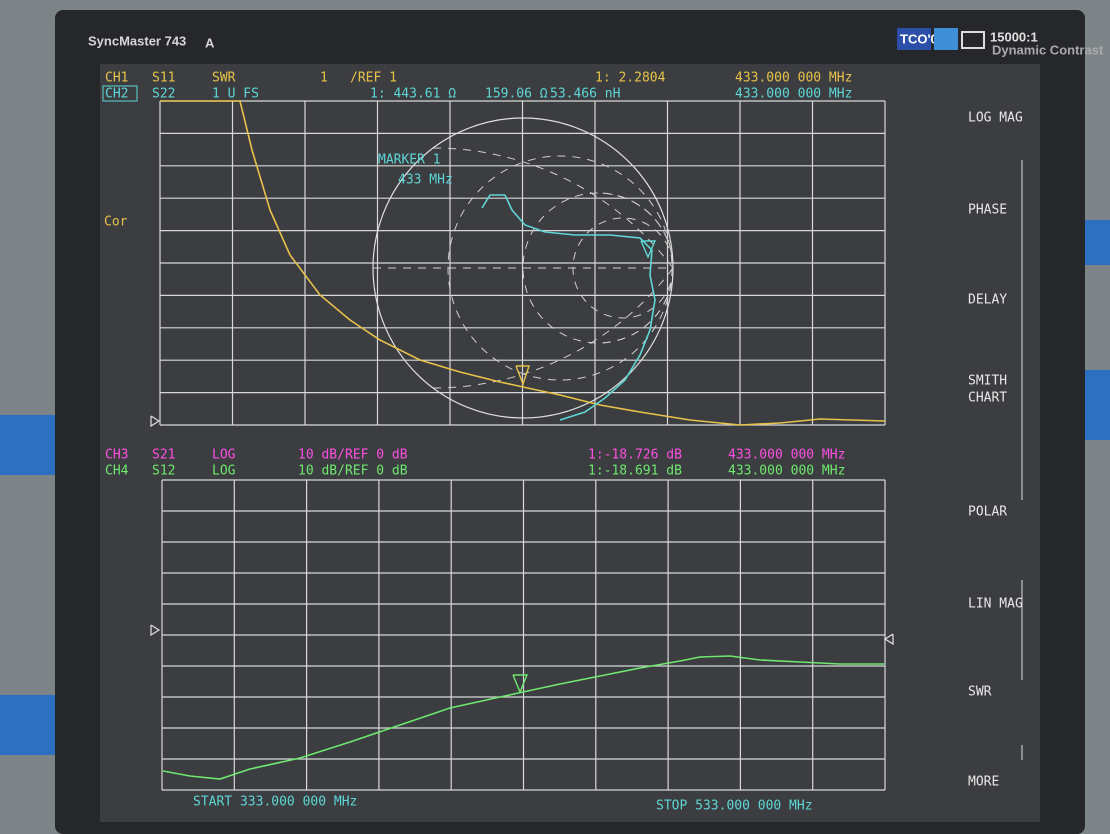  Describe the element at coordinates (373, 78) in the screenshot. I see `ref: /REF 1` at that location.